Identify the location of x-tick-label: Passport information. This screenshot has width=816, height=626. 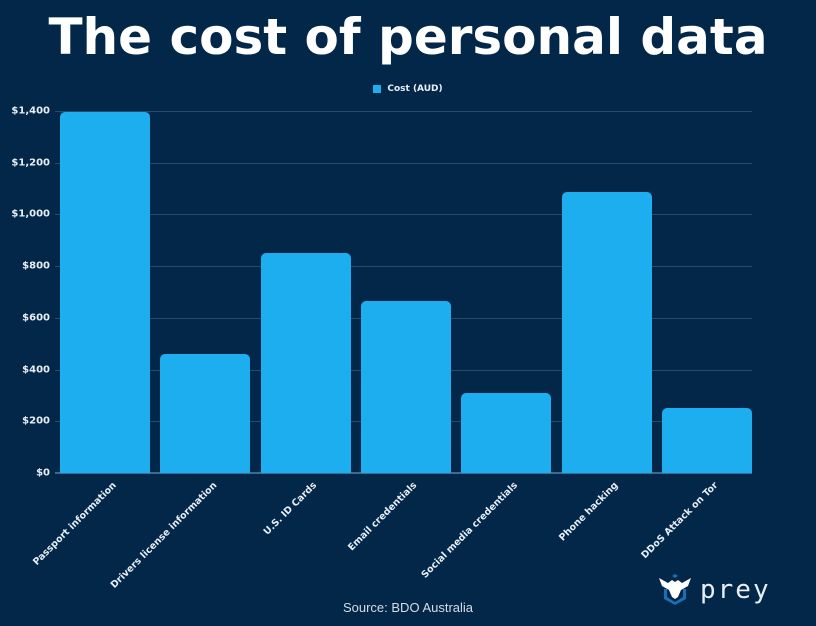
(75, 524).